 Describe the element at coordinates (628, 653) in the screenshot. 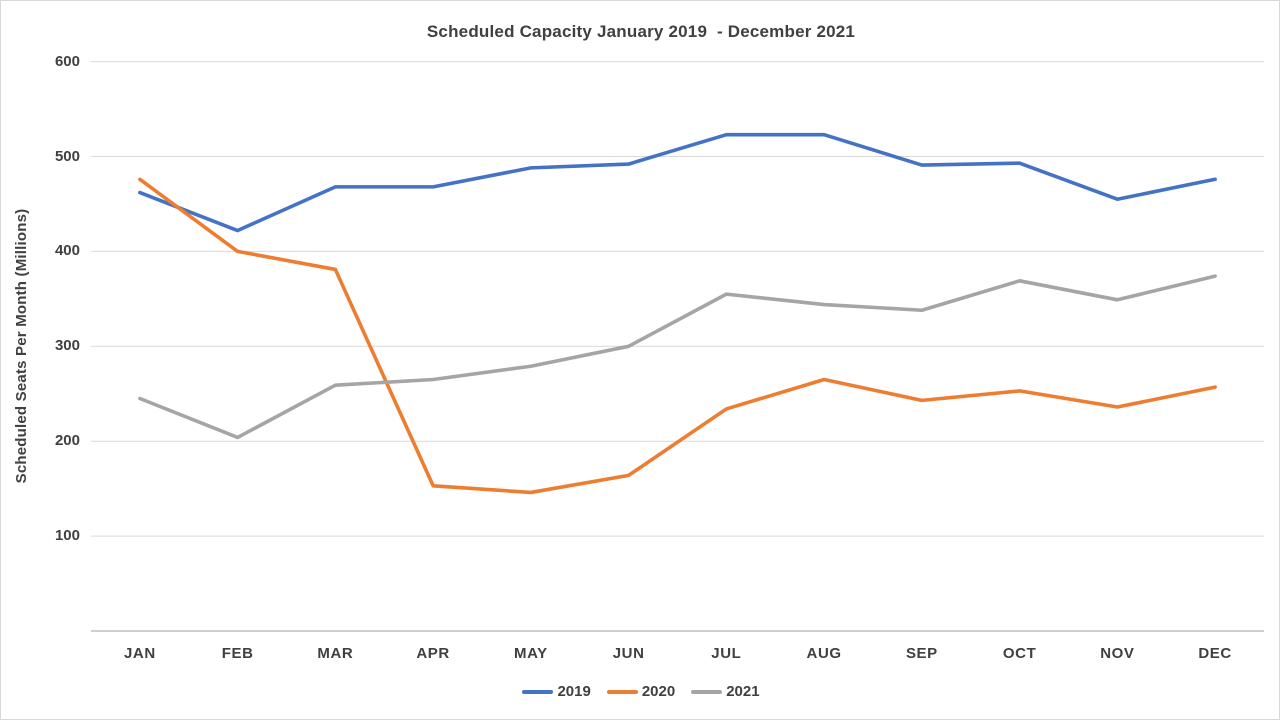

I see `x-tick-label-jun: JUN` at that location.